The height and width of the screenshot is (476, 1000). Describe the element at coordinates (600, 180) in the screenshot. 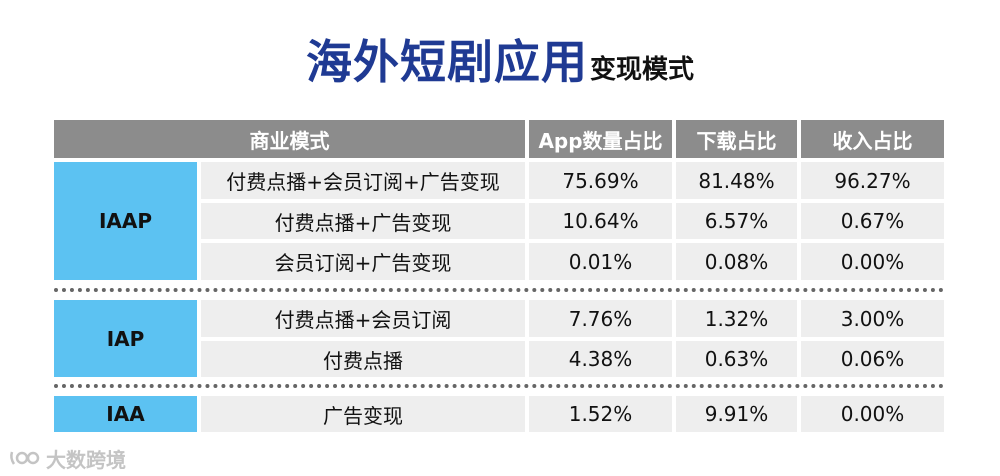

I see `app-share-value: 75.69%` at that location.